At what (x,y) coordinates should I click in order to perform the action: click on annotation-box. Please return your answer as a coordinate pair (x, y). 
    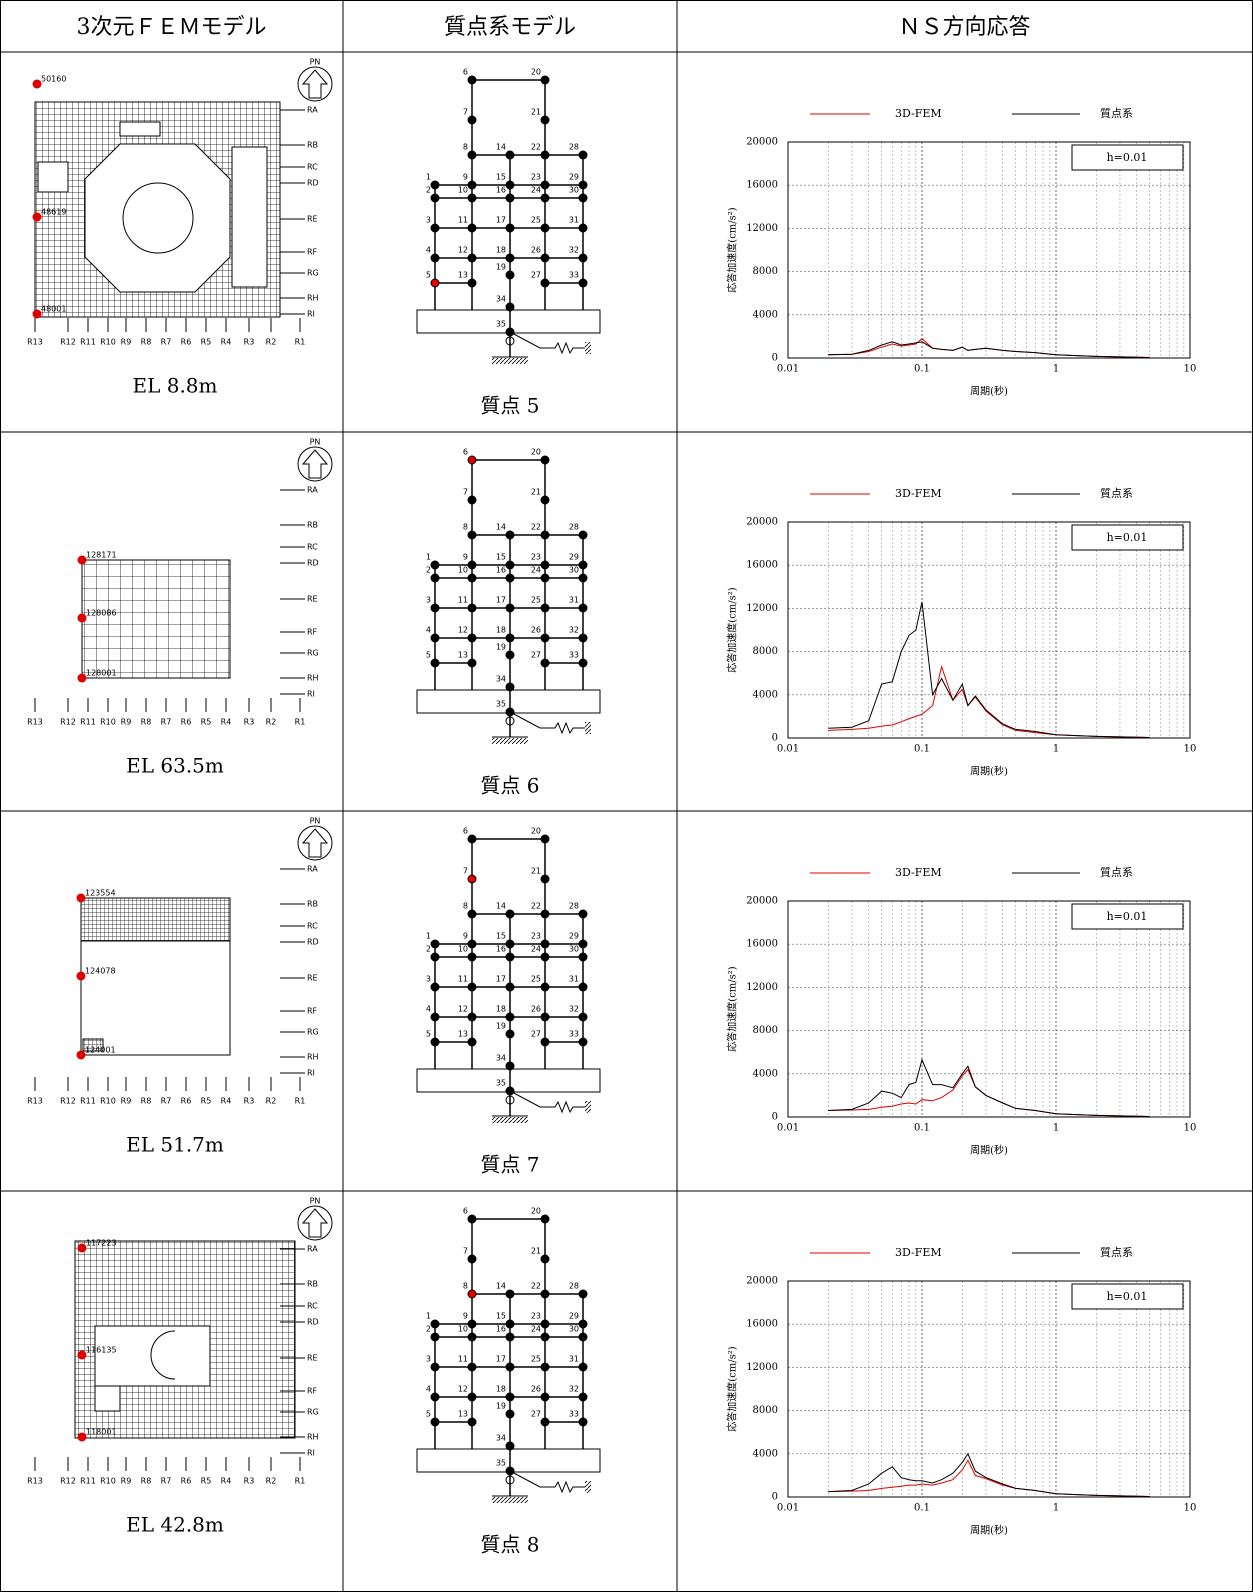
    Looking at the image, I should click on (1127, 537).